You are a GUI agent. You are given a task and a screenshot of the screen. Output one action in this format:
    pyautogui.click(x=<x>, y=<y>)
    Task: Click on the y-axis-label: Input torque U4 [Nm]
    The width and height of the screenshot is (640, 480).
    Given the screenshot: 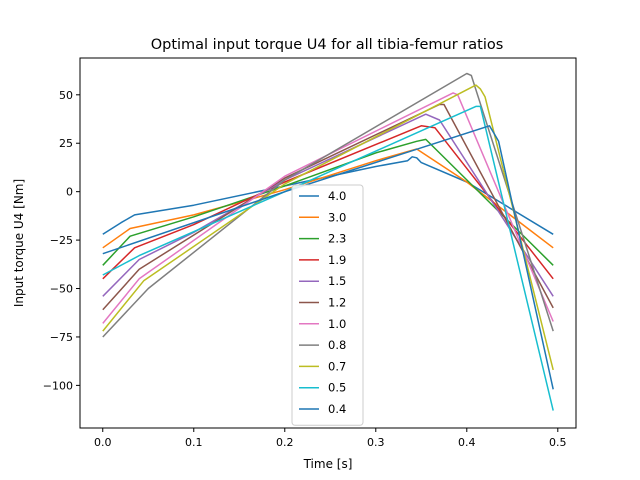 What is the action you would take?
    pyautogui.click(x=19, y=243)
    